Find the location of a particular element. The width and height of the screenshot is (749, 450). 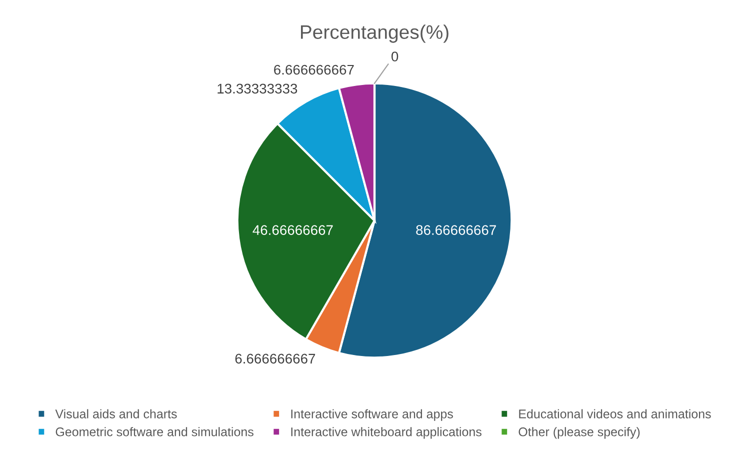

legend-label: Other (please specify) is located at coordinates (579, 433).